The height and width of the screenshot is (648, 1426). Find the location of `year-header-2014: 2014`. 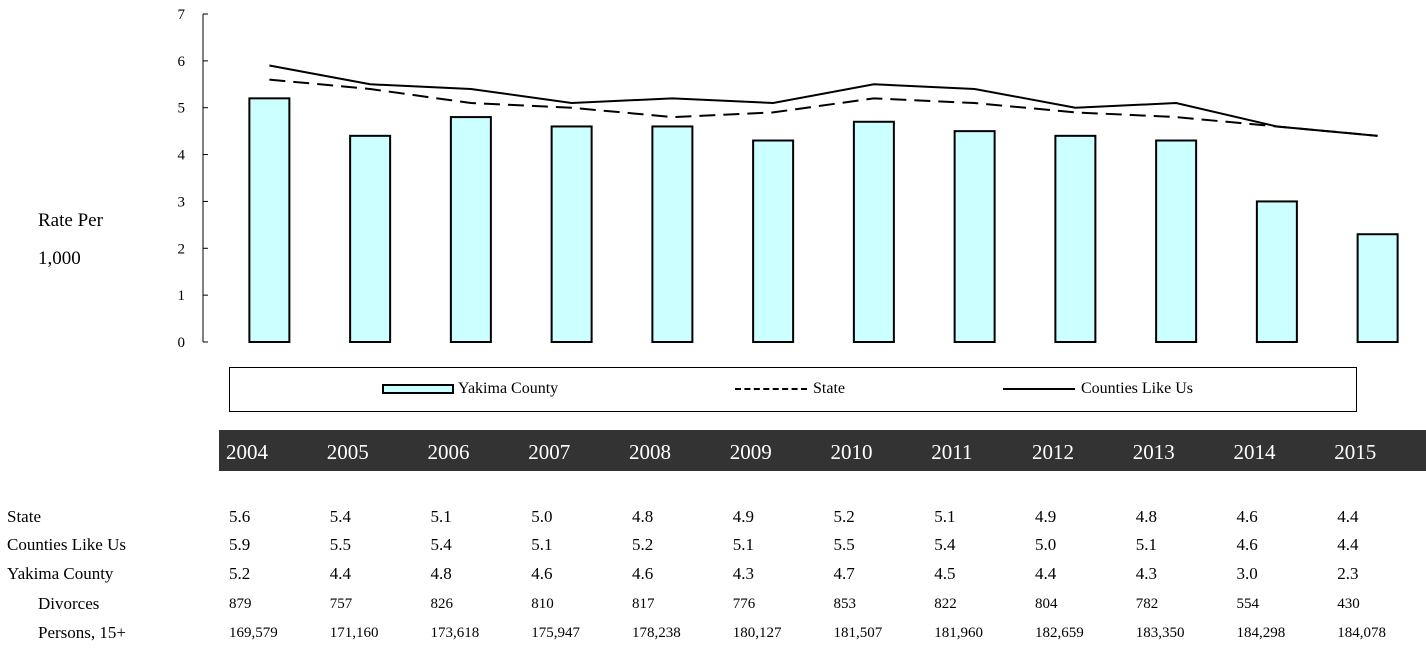

year-header-2014: 2014 is located at coordinates (1254, 452).